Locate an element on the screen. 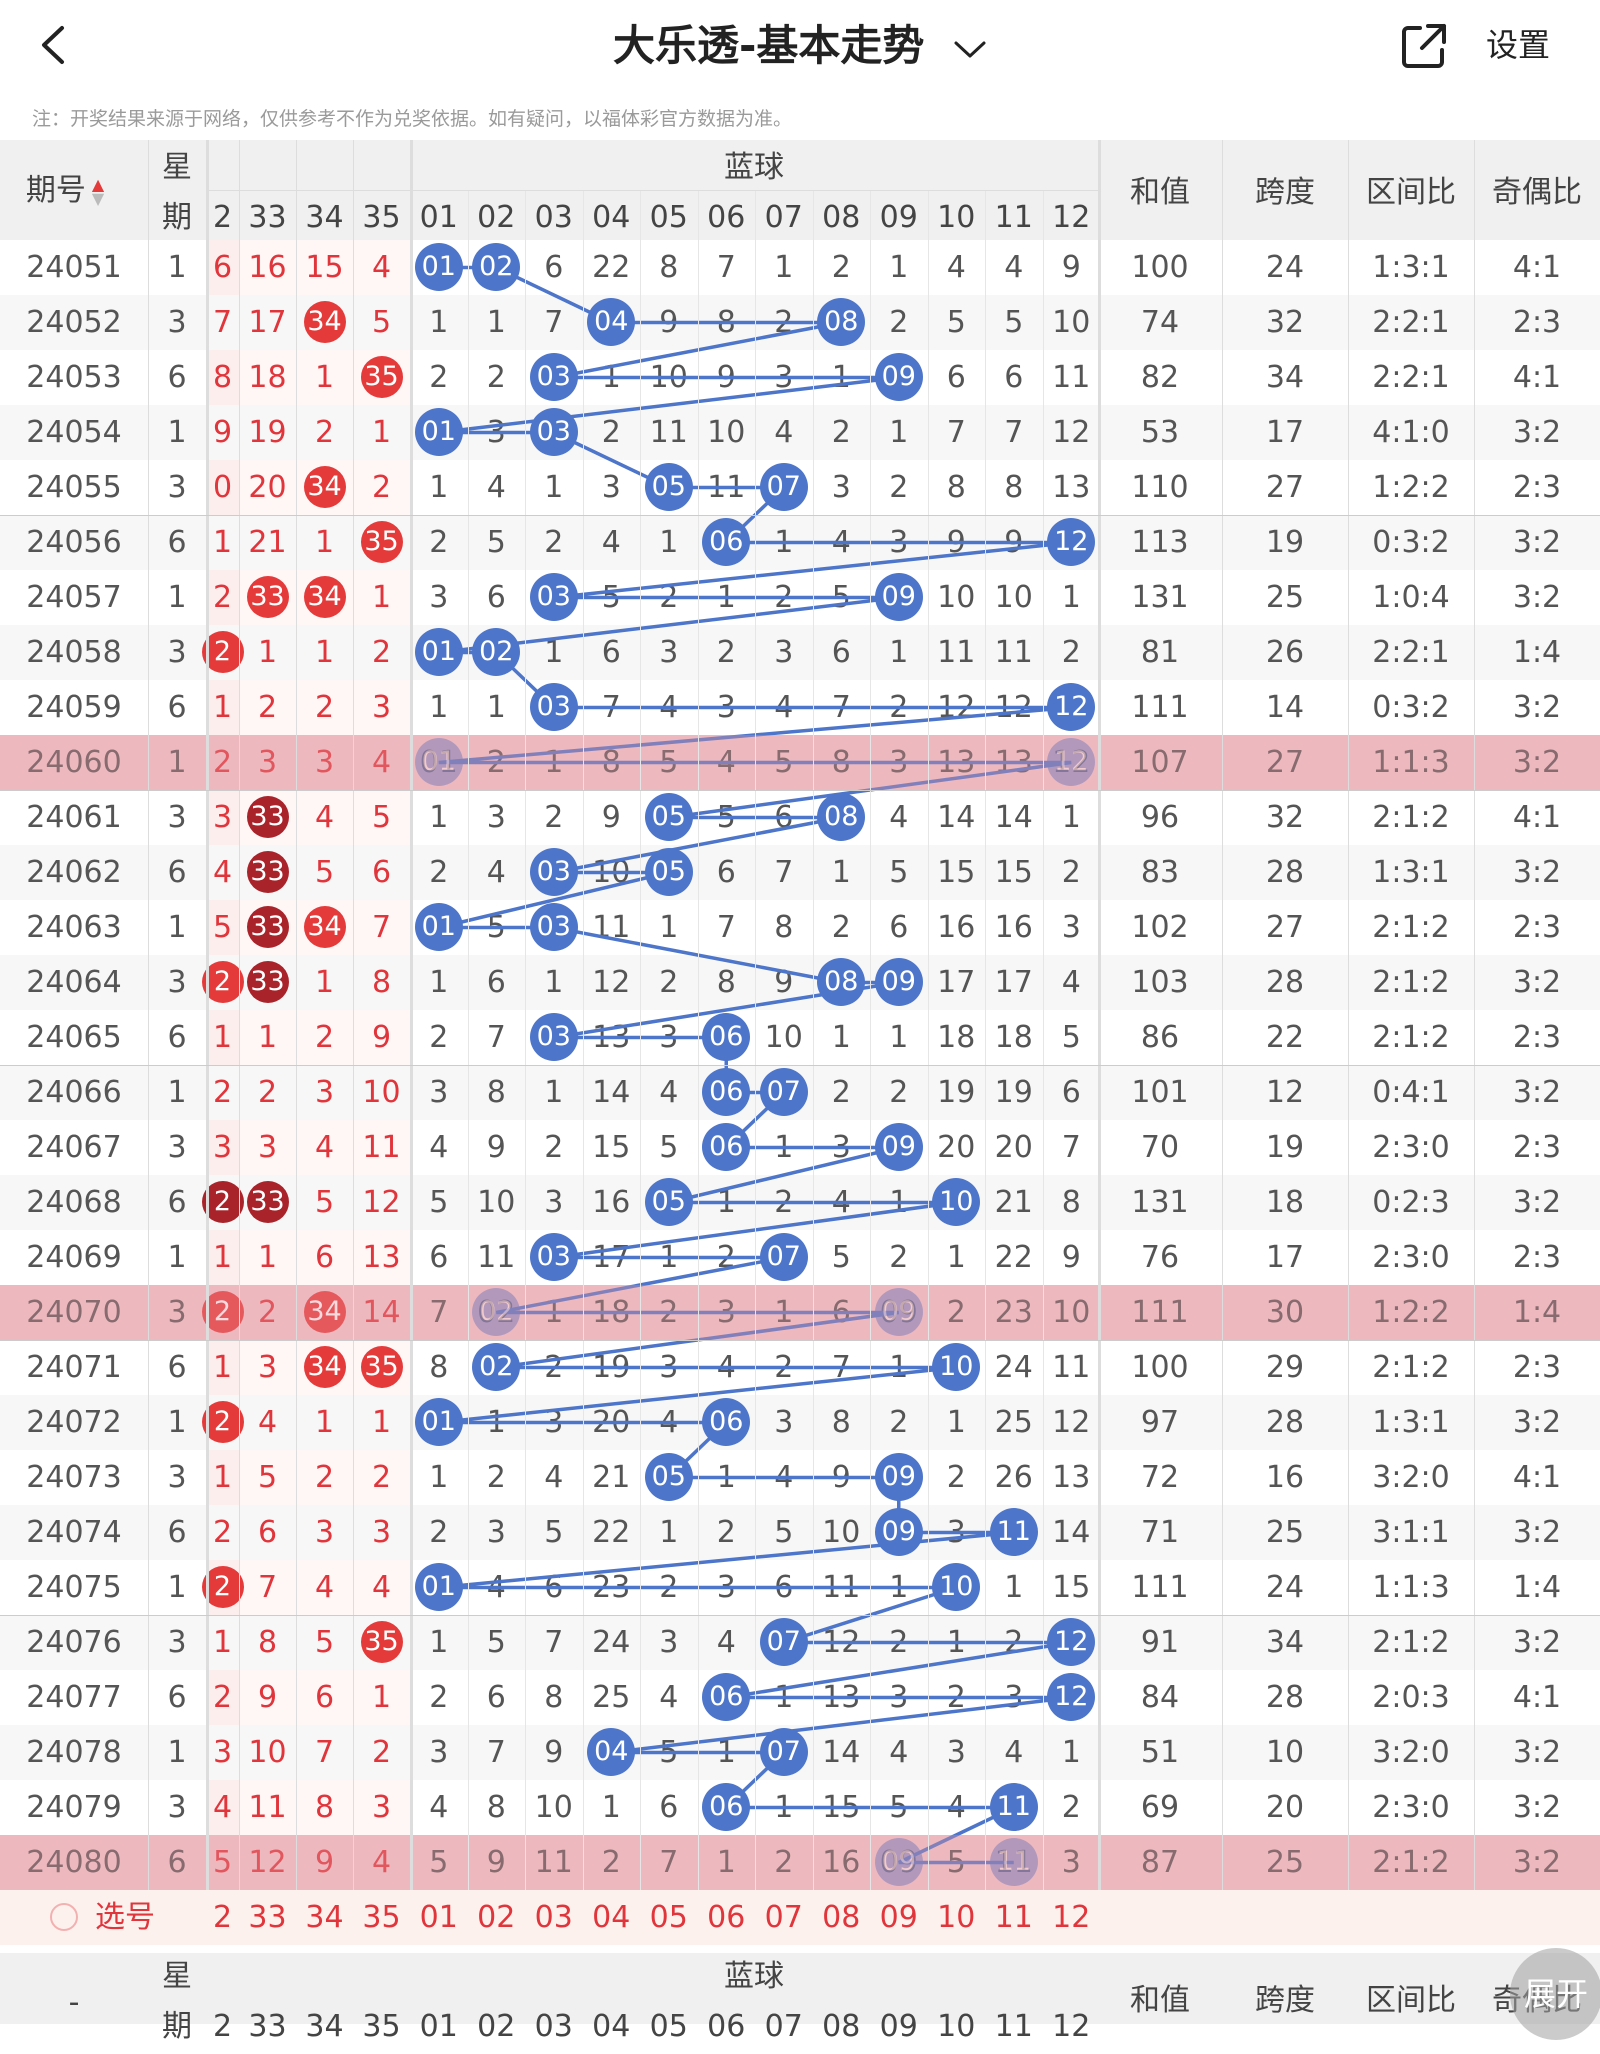 The image size is (1600, 2054). blue-ball-hit: 06 is located at coordinates (726, 542).